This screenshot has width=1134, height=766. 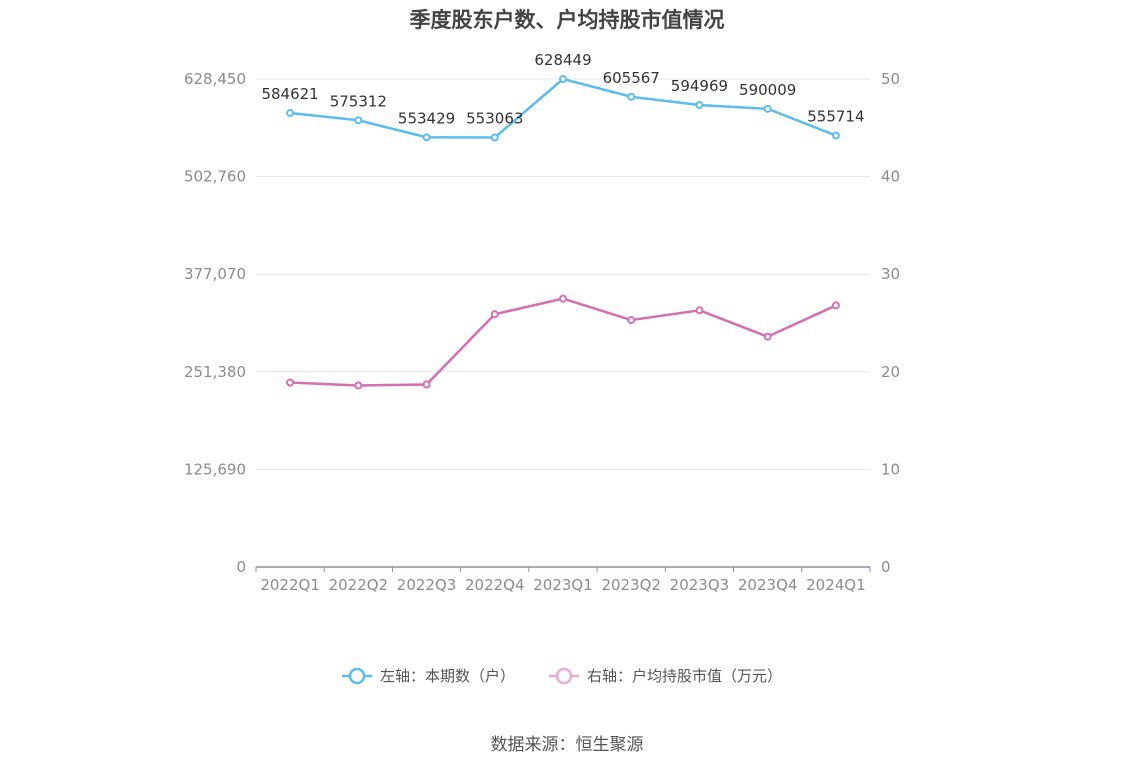 What do you see at coordinates (684, 676) in the screenshot?
I see `legend-label: 右轴：户均持股市值（万元）` at bounding box center [684, 676].